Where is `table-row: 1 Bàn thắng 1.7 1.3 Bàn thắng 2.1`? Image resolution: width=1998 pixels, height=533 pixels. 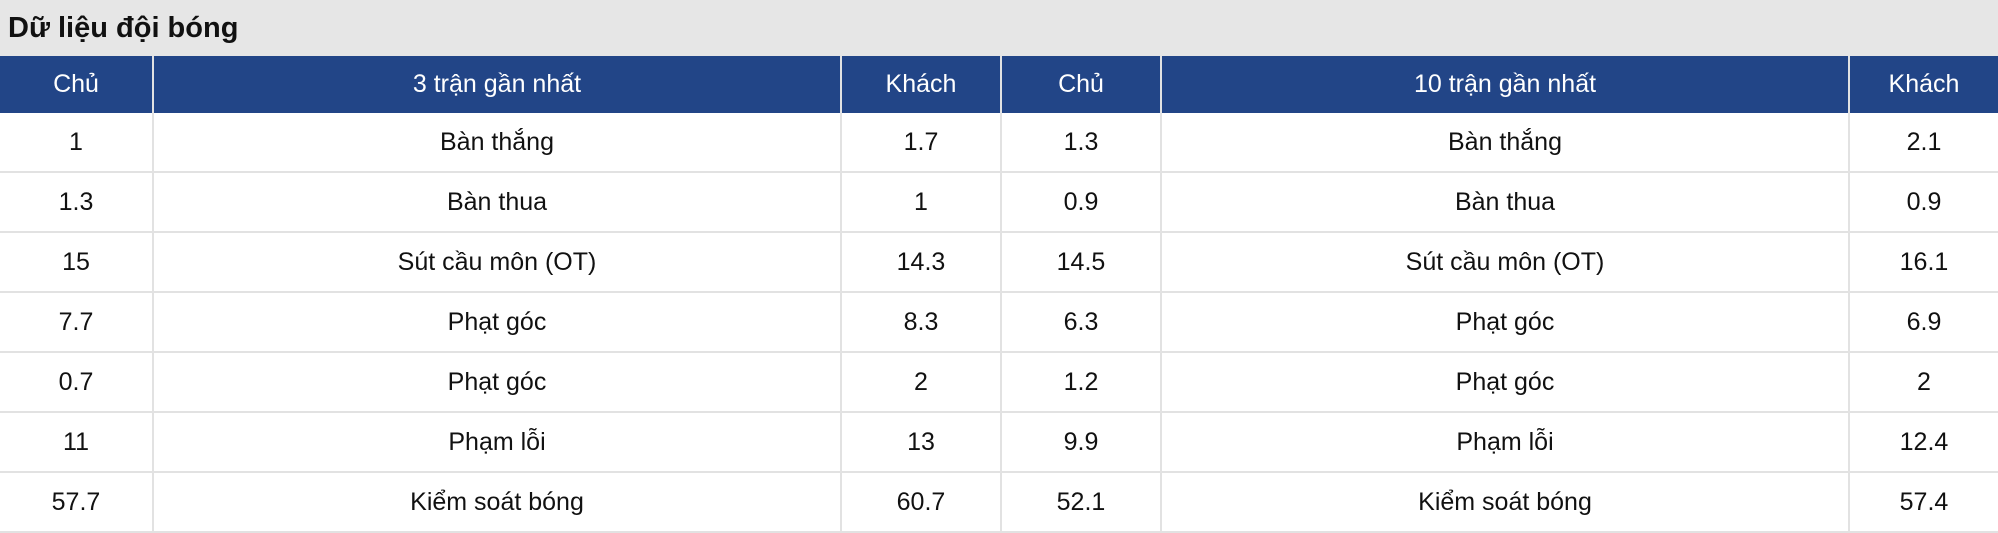 table-row: 1 Bàn thắng 1.7 1.3 Bàn thắng 2.1 is located at coordinates (999, 143).